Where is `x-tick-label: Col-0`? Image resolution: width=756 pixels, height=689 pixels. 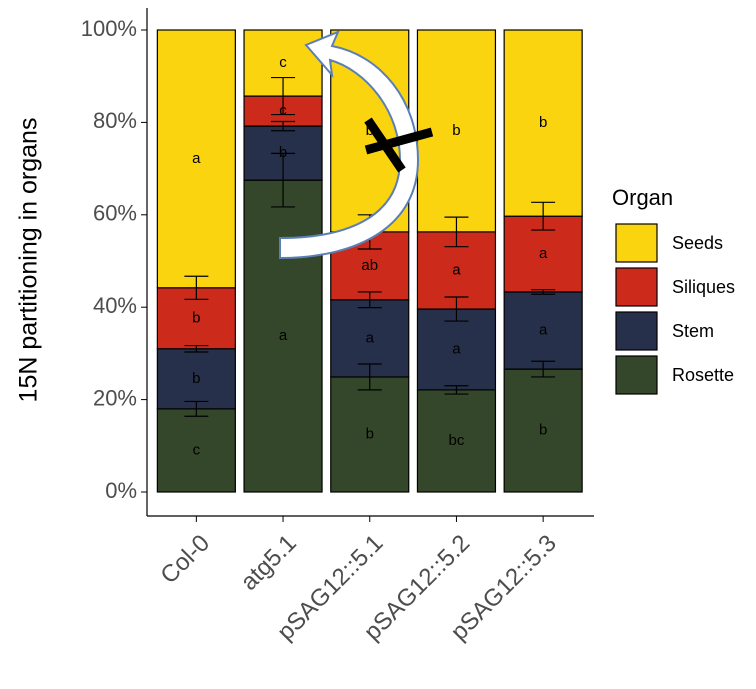
x-tick-label: Col-0 is located at coordinates (185, 560).